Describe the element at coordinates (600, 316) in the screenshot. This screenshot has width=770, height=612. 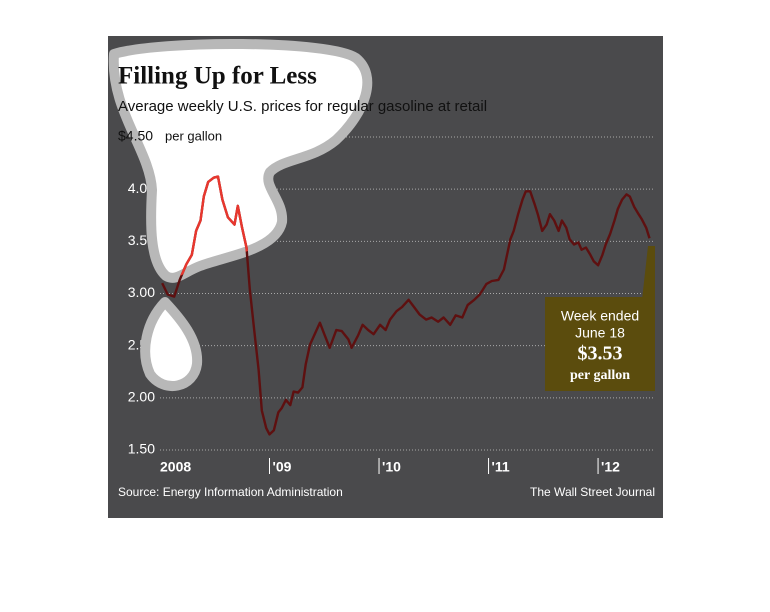
I see `annotation-text: Week ended` at that location.